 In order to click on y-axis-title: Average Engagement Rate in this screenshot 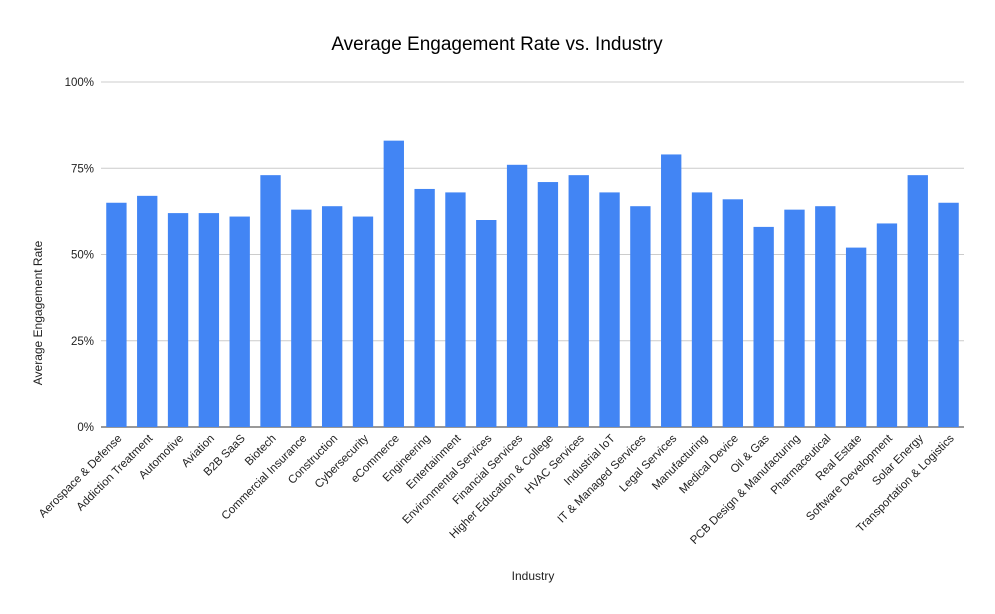, I will do `click(38, 312)`.